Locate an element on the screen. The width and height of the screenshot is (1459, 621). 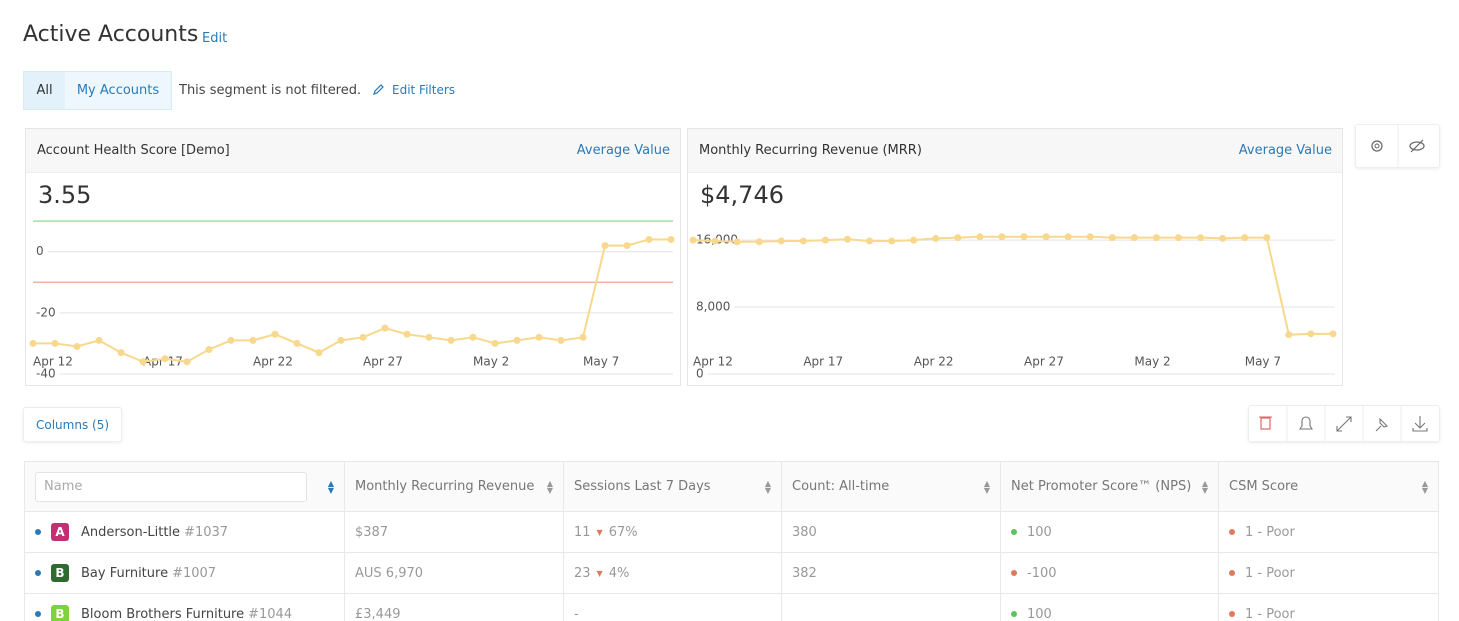
table-cell: 382 is located at coordinates (891, 573).